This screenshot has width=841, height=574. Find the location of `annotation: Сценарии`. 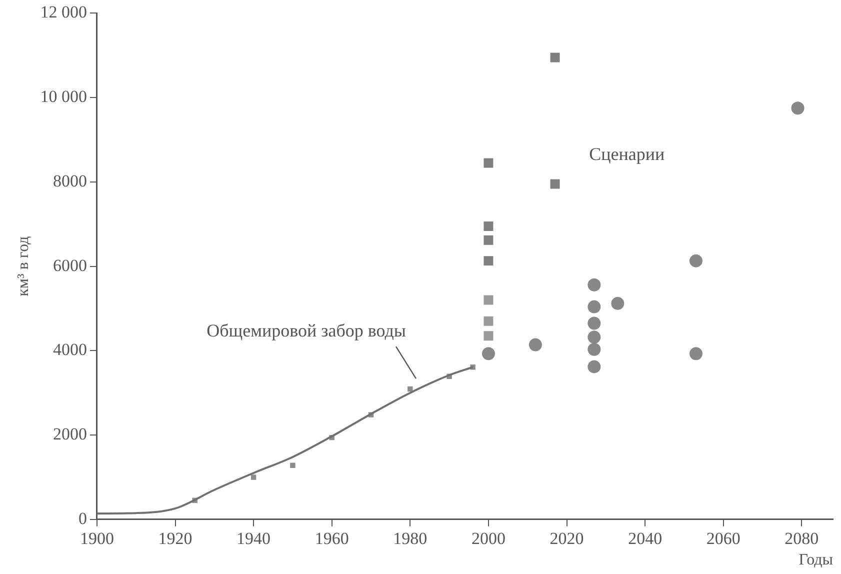

annotation: Сценарии is located at coordinates (627, 154).